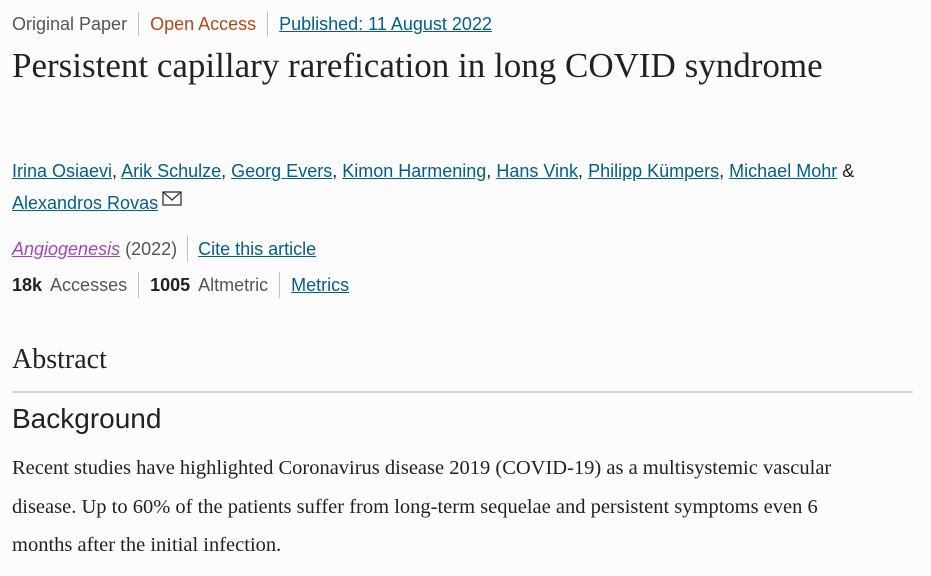 This screenshot has width=931, height=576. I want to click on author-link: Hans Vink, so click(537, 171).